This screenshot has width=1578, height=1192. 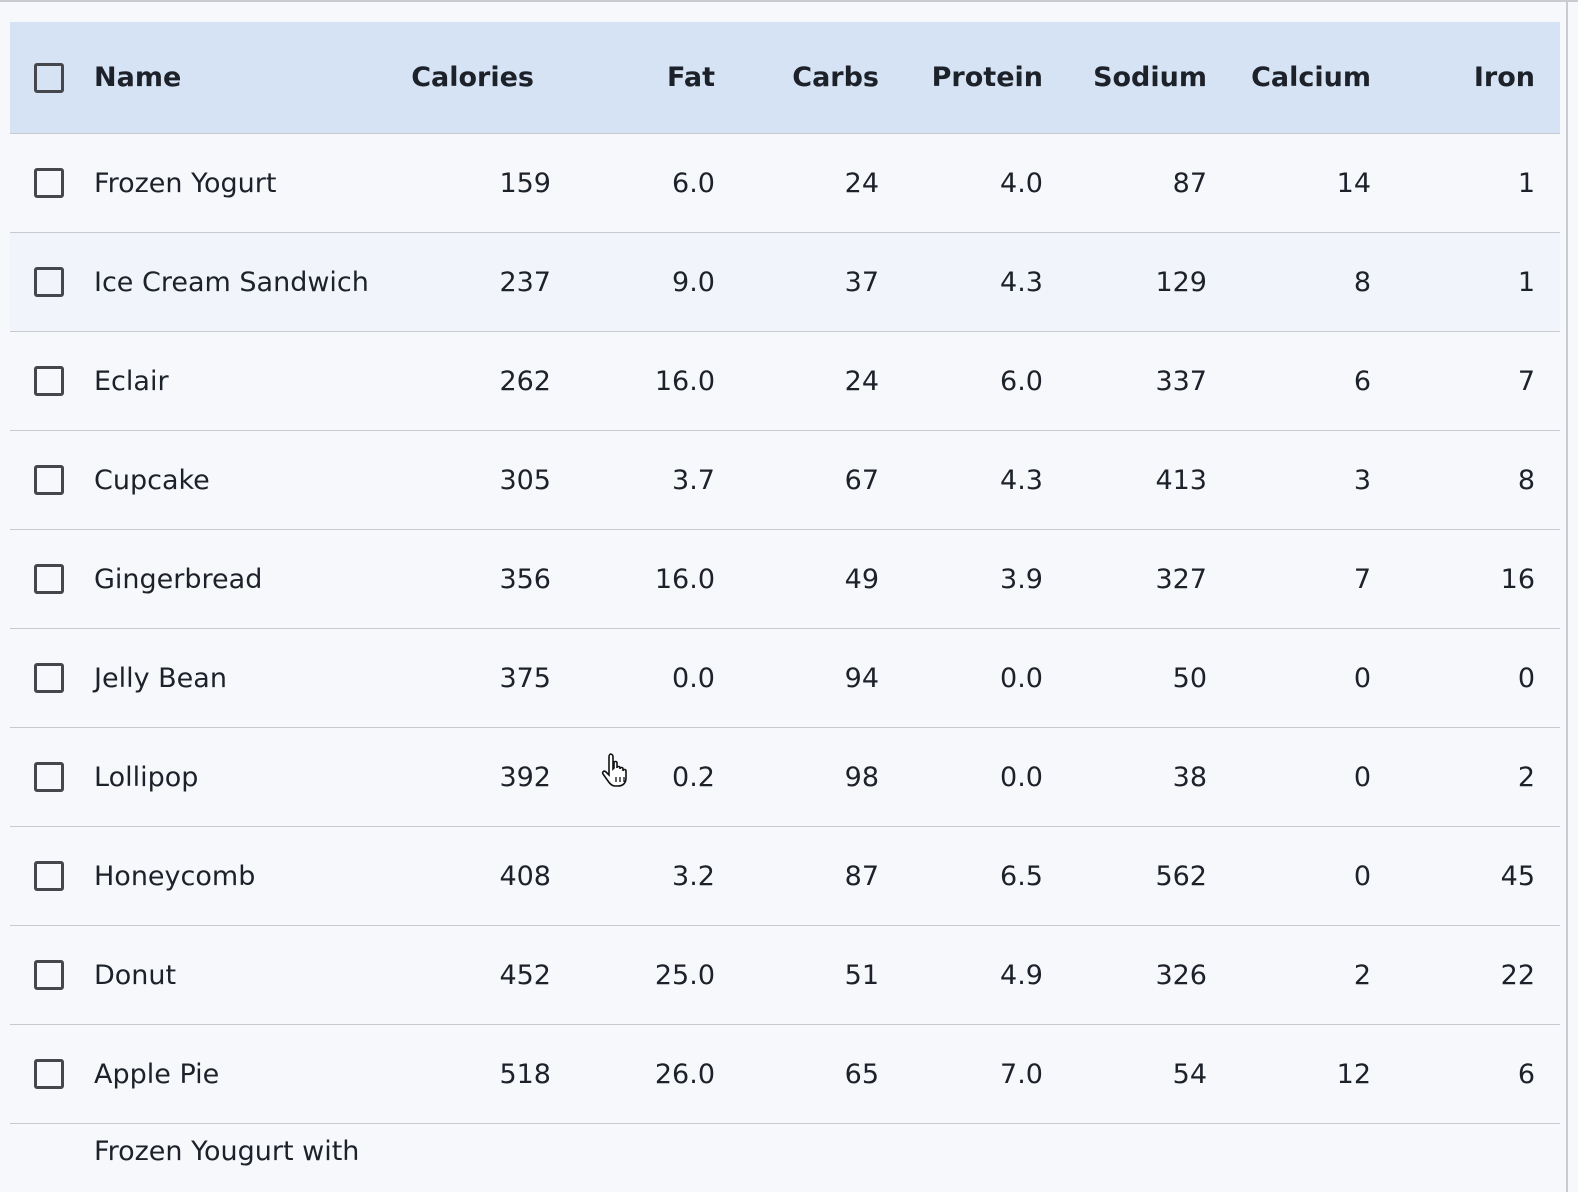 What do you see at coordinates (1181, 381) in the screenshot?
I see `cell-sodium: 337` at bounding box center [1181, 381].